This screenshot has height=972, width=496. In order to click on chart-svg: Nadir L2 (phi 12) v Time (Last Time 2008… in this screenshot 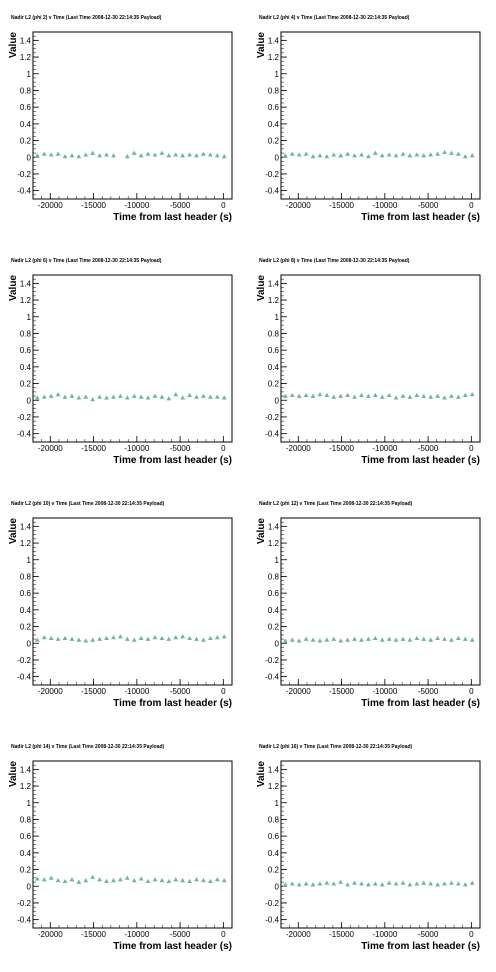, I will do `click(368, 605)`.